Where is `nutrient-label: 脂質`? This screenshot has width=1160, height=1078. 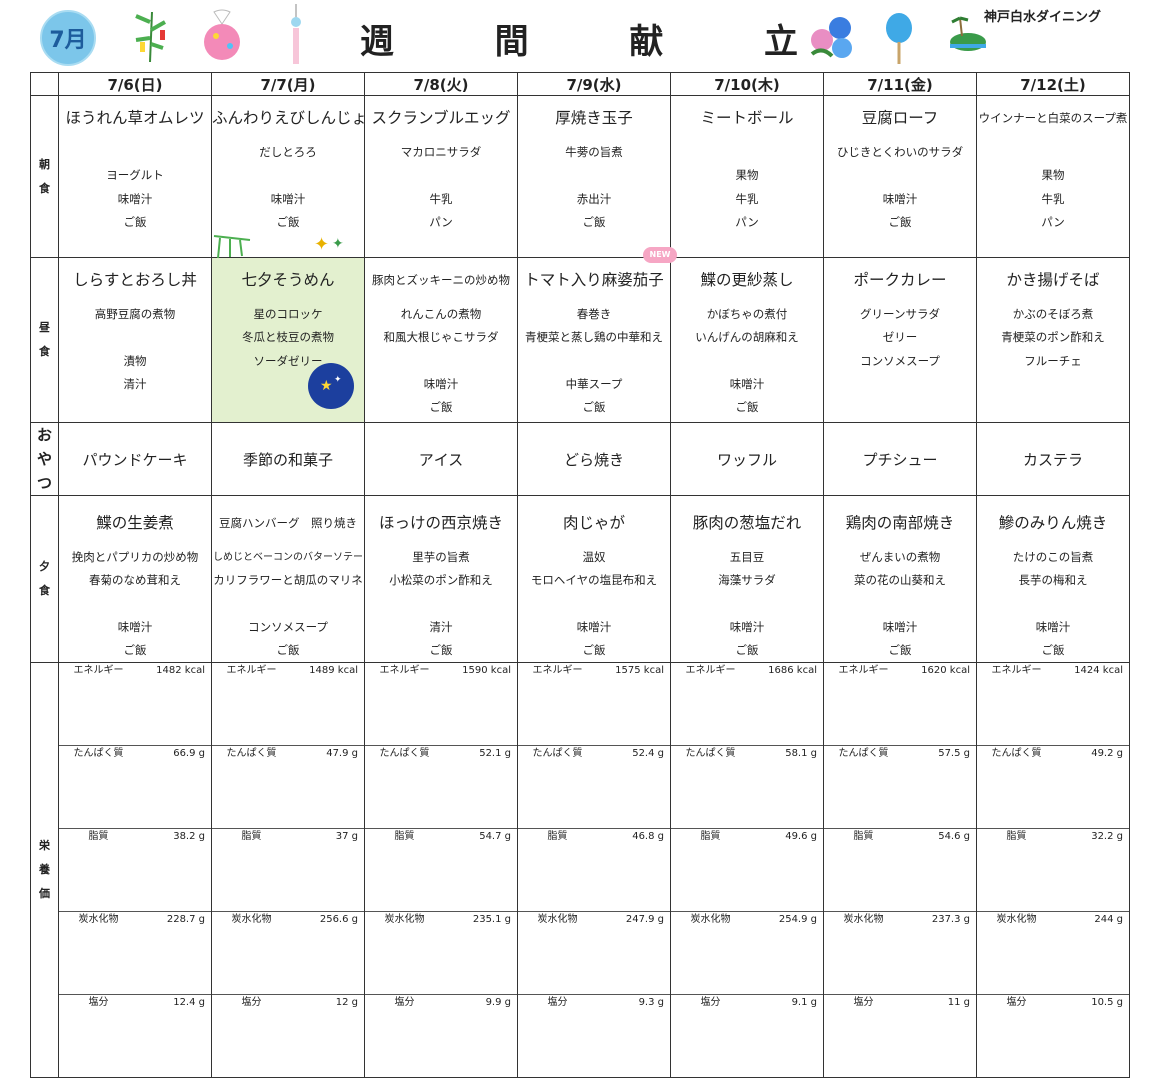 nutrient-label: 脂質 is located at coordinates (252, 870).